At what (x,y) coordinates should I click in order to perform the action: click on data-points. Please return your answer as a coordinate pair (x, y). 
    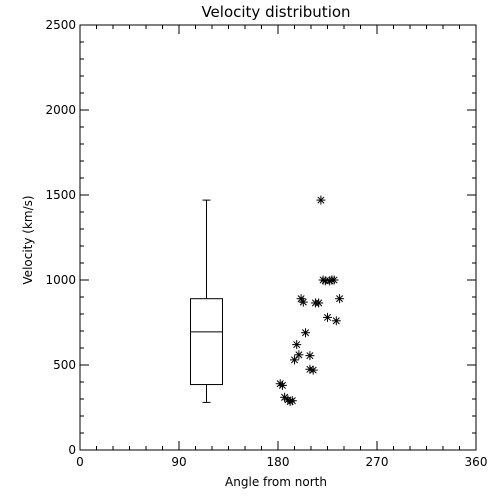
    Looking at the image, I should click on (310, 301).